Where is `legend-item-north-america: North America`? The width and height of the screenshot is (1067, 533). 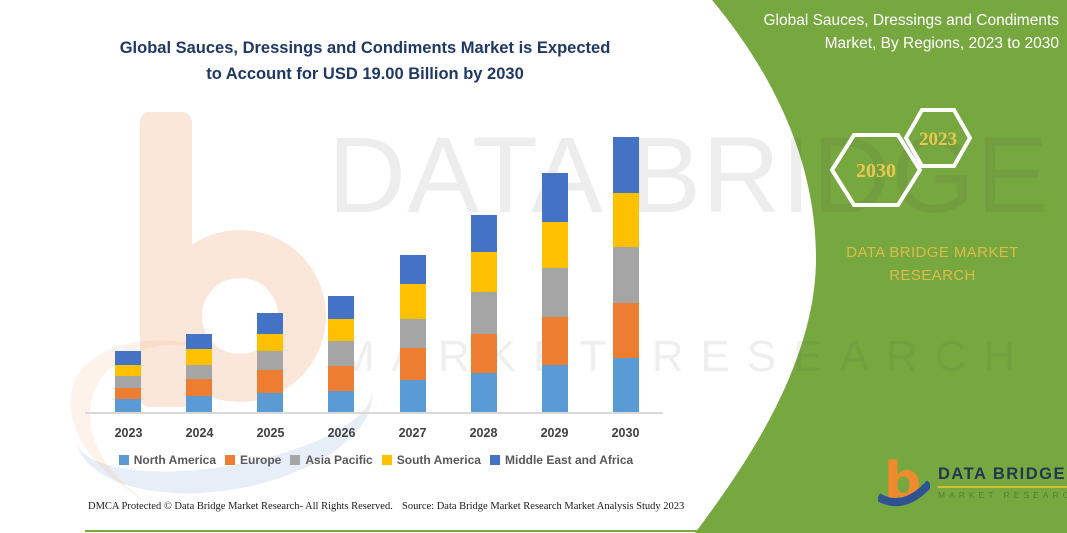 legend-item-north-america: North America is located at coordinates (167, 460).